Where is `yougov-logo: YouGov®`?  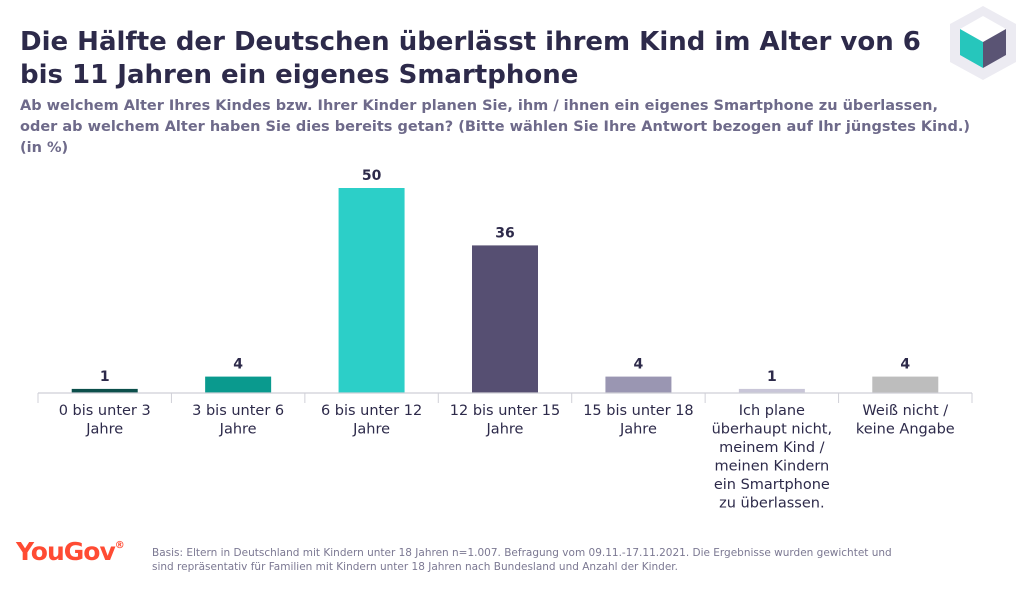 yougov-logo: YouGov® is located at coordinates (70, 551).